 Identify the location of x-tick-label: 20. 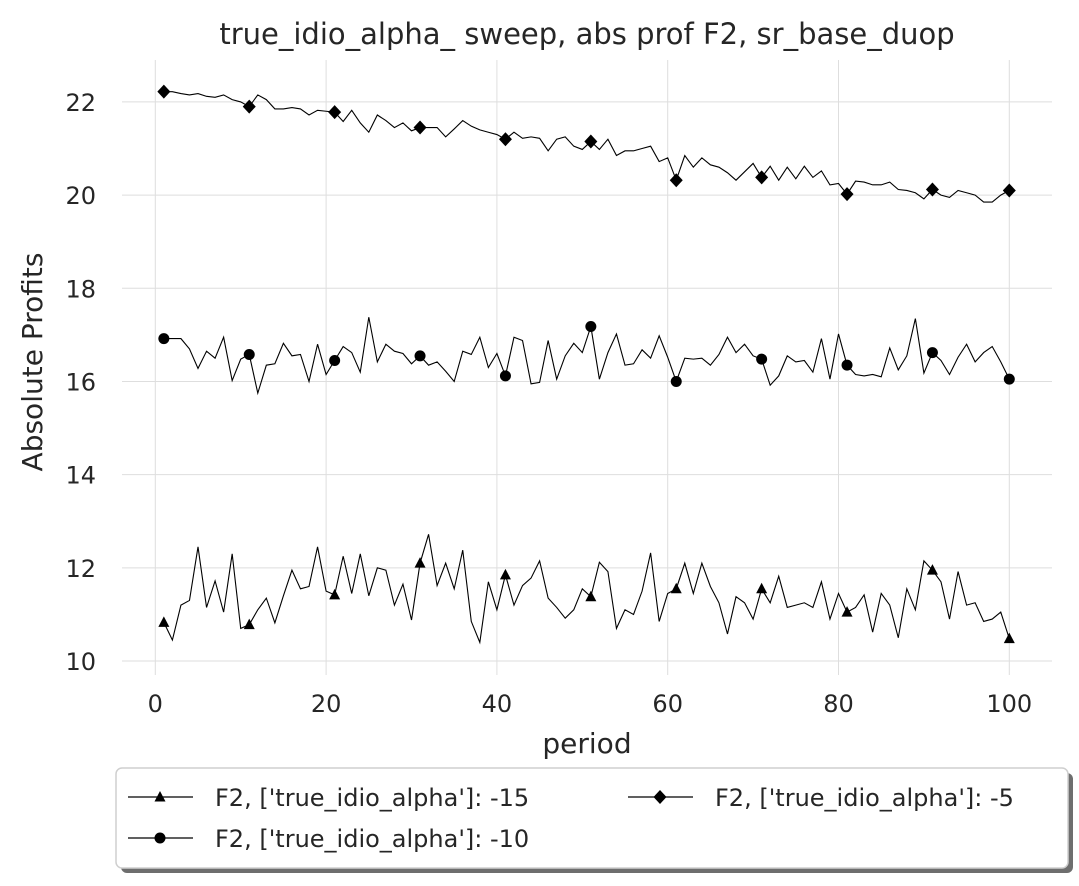
(326, 704).